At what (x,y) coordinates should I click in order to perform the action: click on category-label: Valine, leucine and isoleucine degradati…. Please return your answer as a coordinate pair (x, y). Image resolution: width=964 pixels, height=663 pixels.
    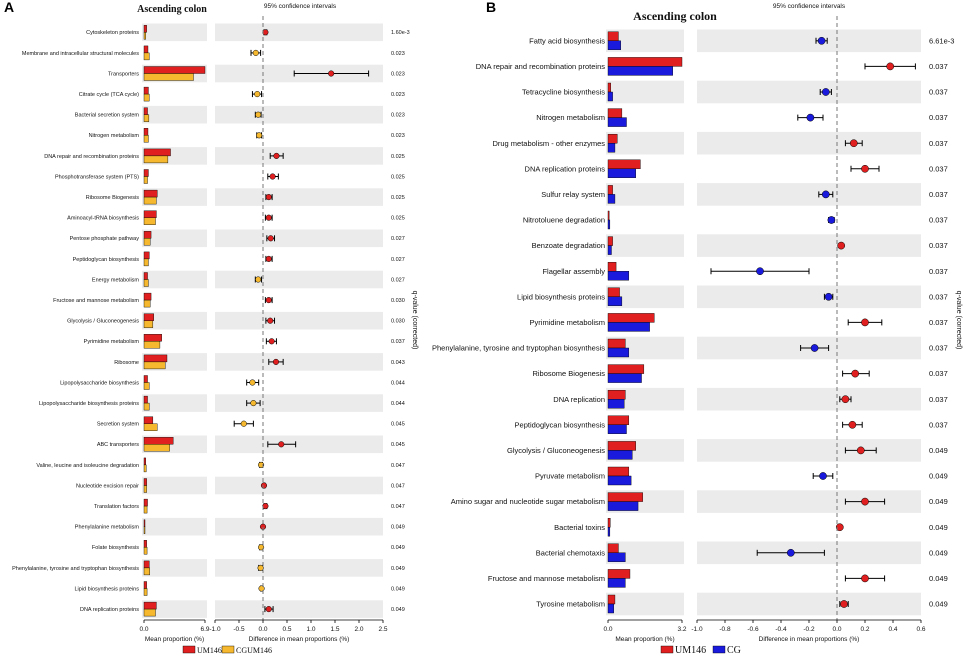
    Looking at the image, I should click on (87, 466).